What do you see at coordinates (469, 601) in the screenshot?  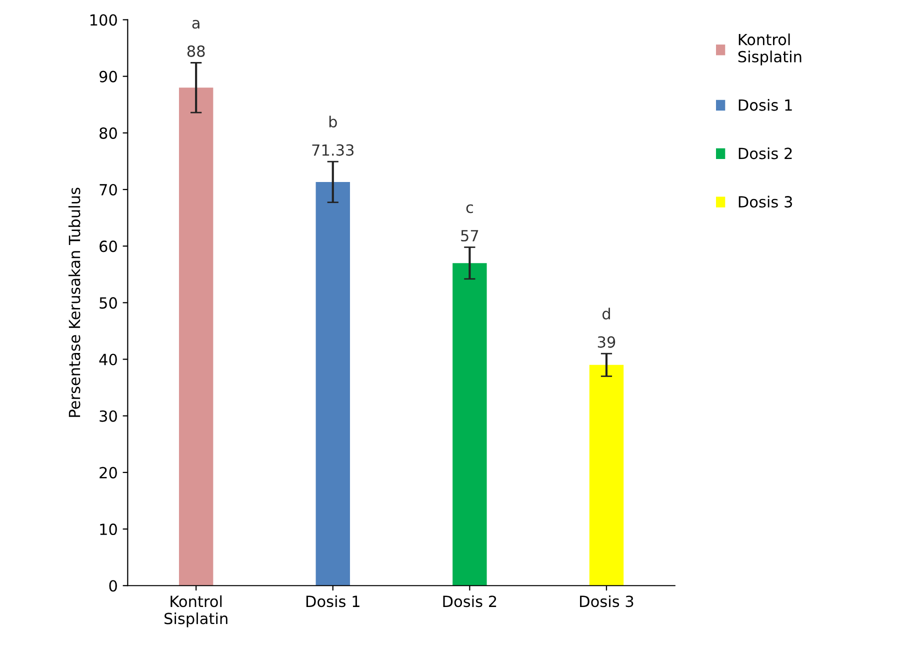 I see `x-tick-label: Dosis 2` at bounding box center [469, 601].